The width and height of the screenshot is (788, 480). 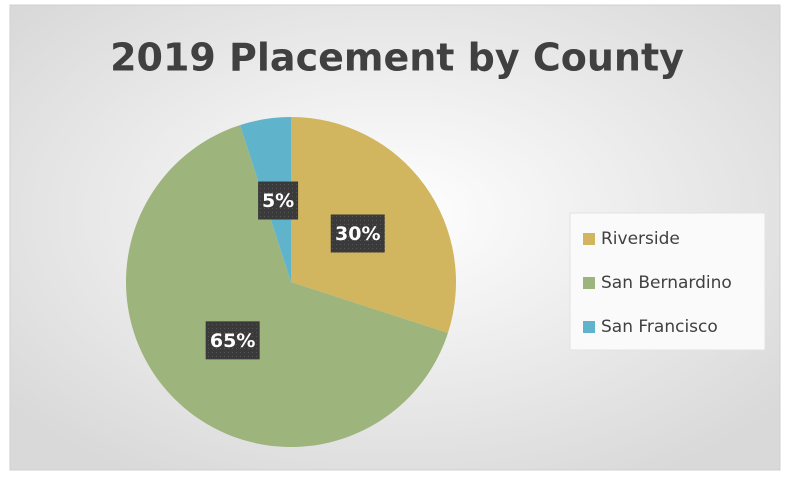 I want to click on legend-label: San Francisco, so click(x=659, y=327).